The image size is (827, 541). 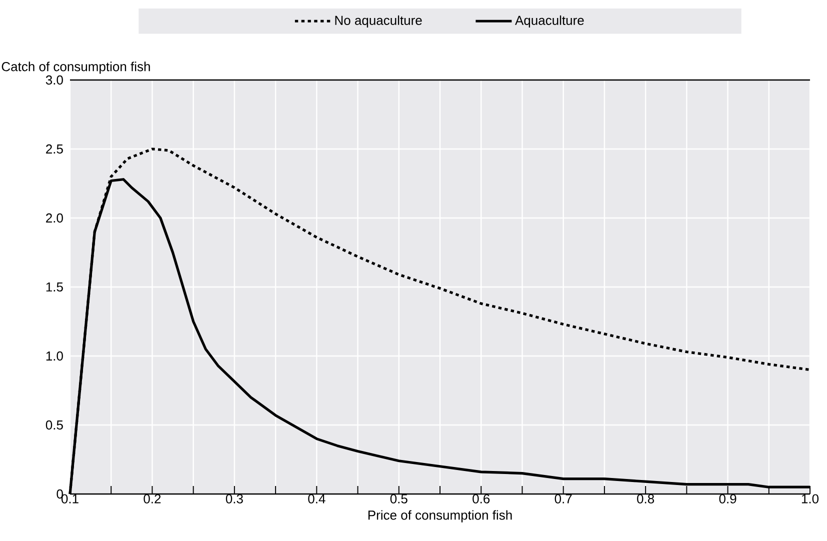 I want to click on x-tick-label: 0.6, so click(x=481, y=499).